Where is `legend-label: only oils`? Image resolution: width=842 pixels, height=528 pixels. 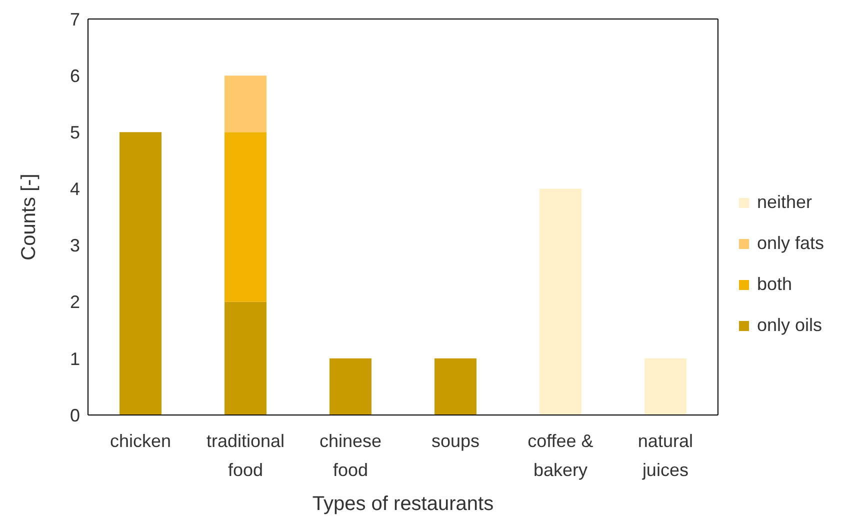 legend-label: only oils is located at coordinates (789, 325).